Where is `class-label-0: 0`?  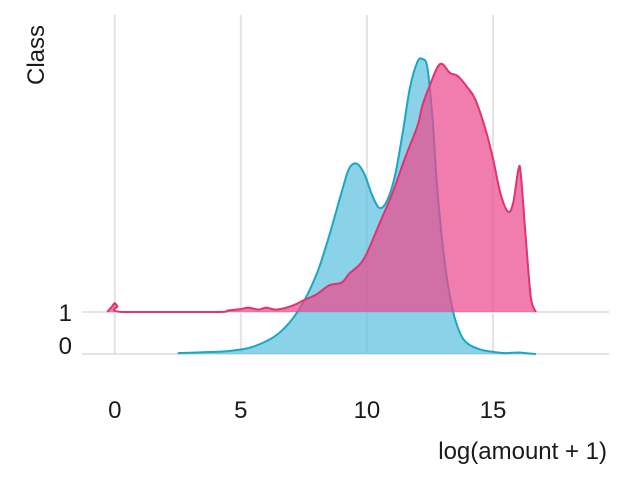
class-label-0: 0 is located at coordinates (65, 346).